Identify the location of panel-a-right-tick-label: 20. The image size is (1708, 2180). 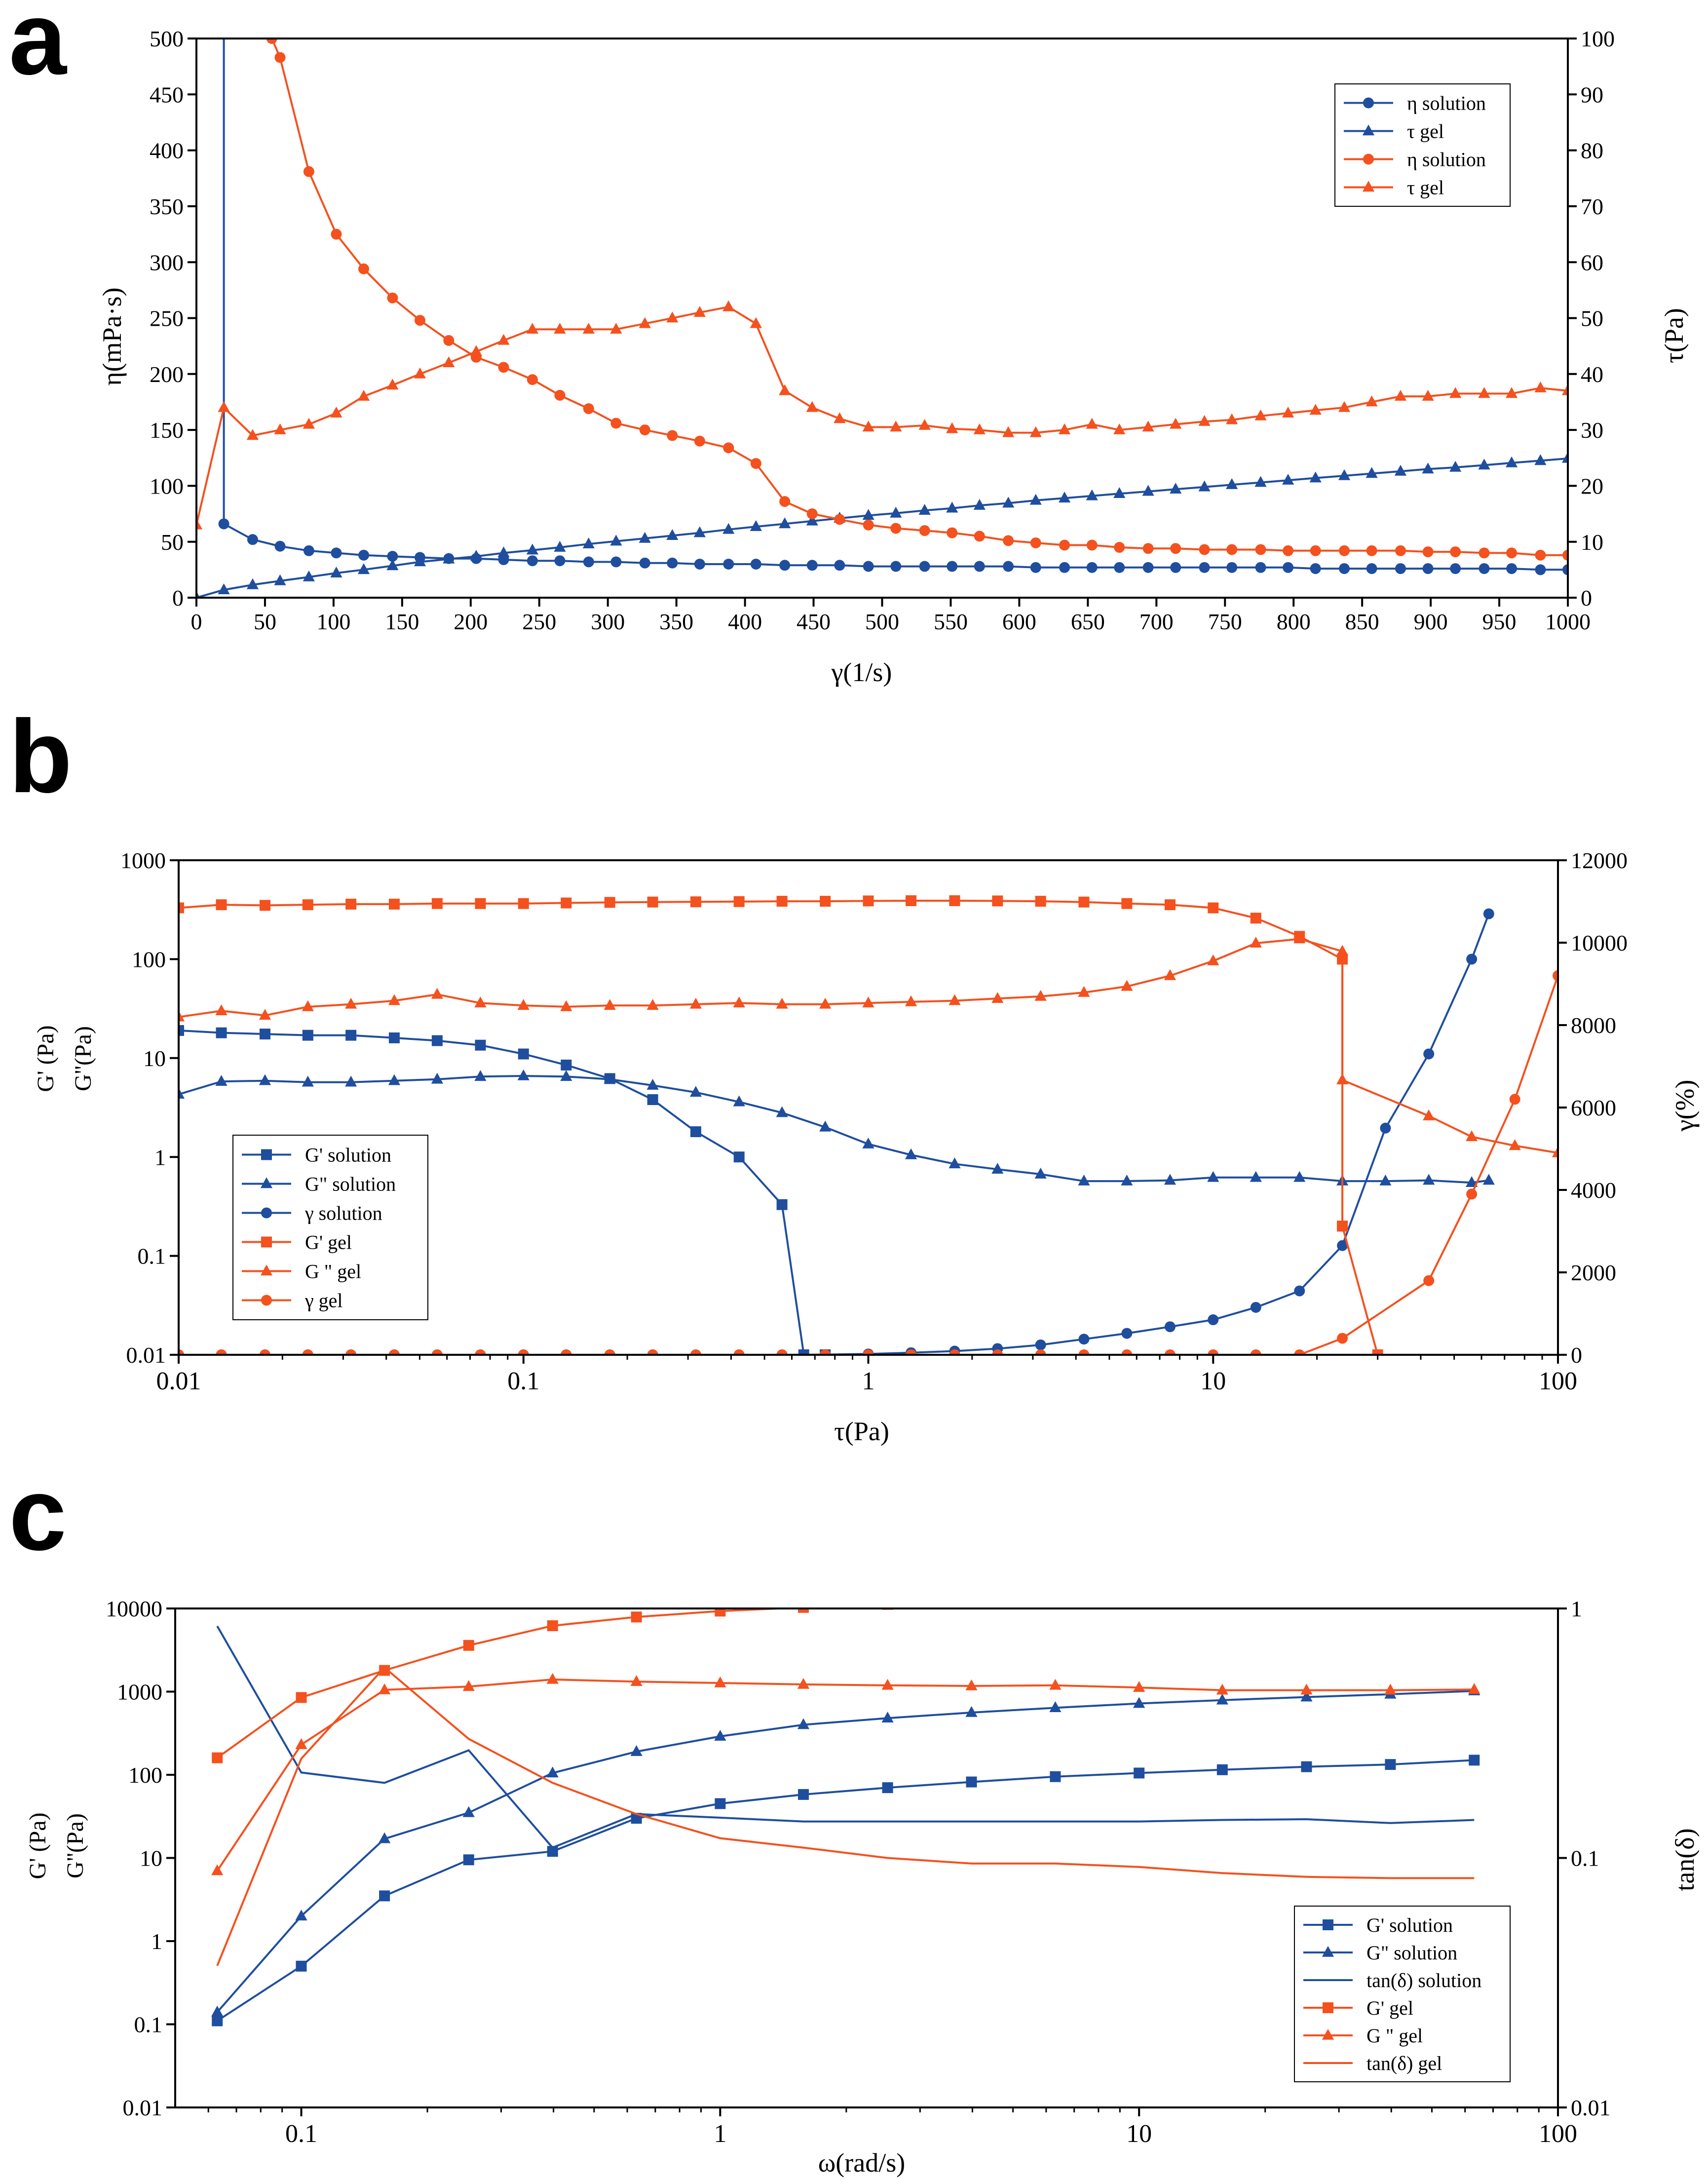
(1592, 487).